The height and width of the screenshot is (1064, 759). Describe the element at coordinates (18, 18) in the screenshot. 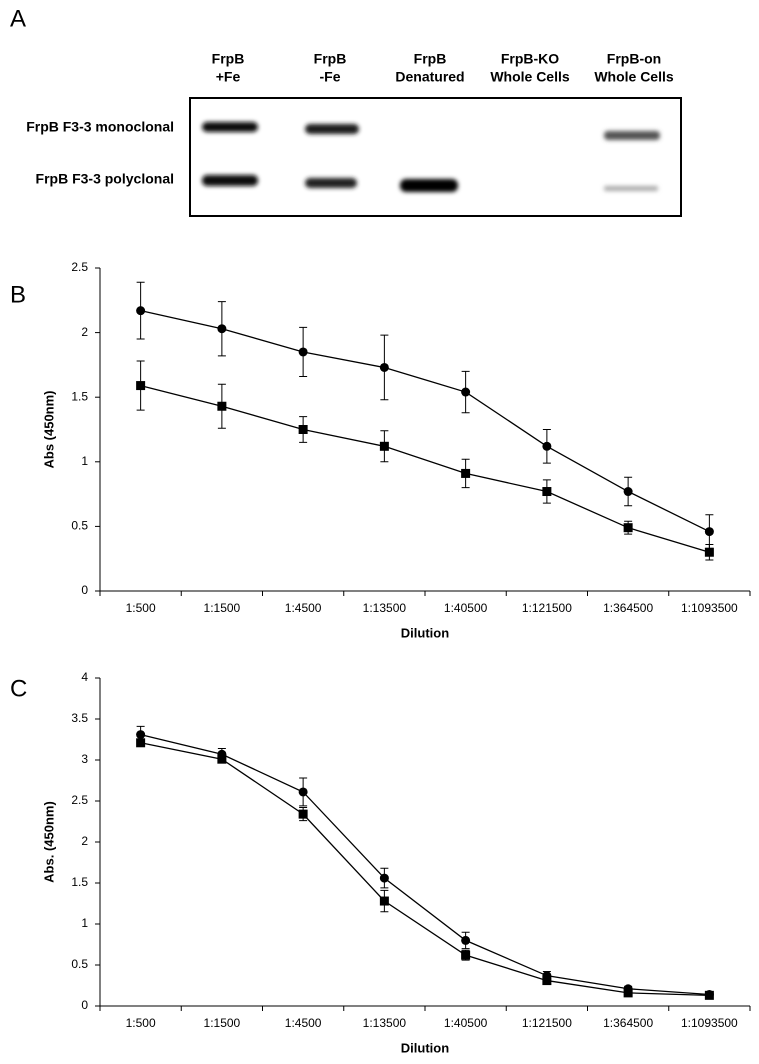

I see `panel-label: A` at that location.